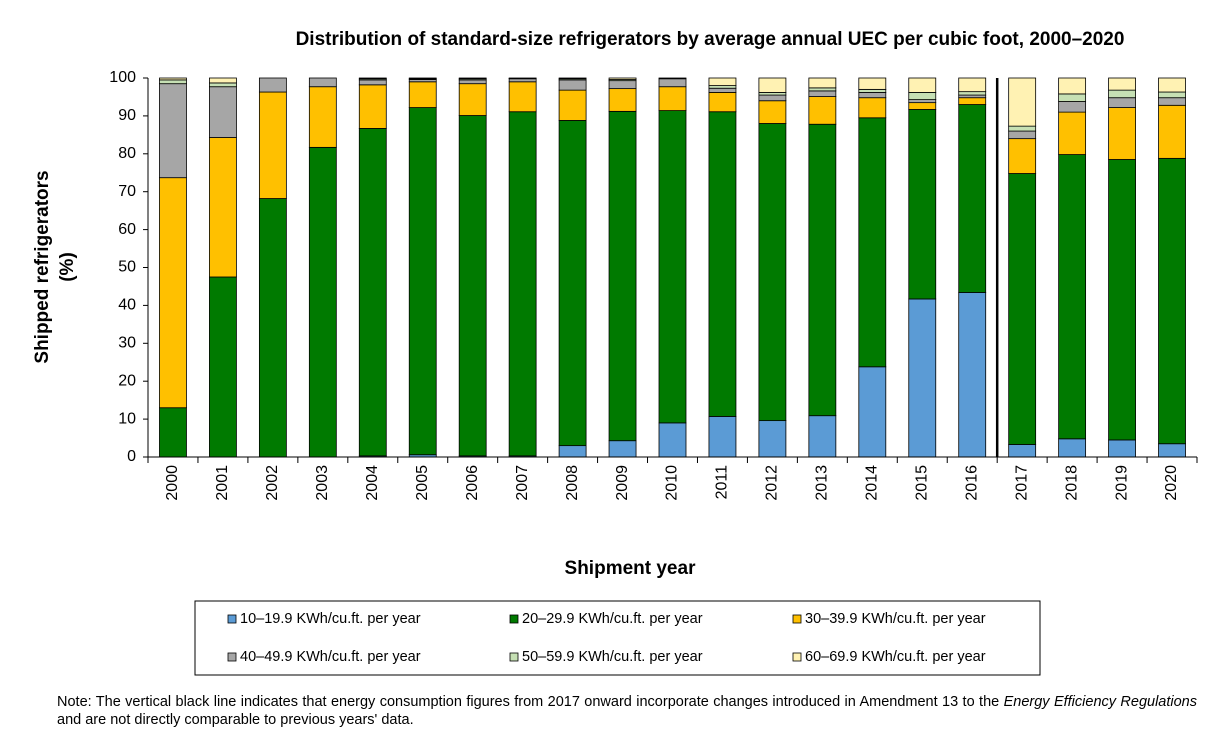  What do you see at coordinates (122, 77) in the screenshot?
I see `y-tick-label: 100` at bounding box center [122, 77].